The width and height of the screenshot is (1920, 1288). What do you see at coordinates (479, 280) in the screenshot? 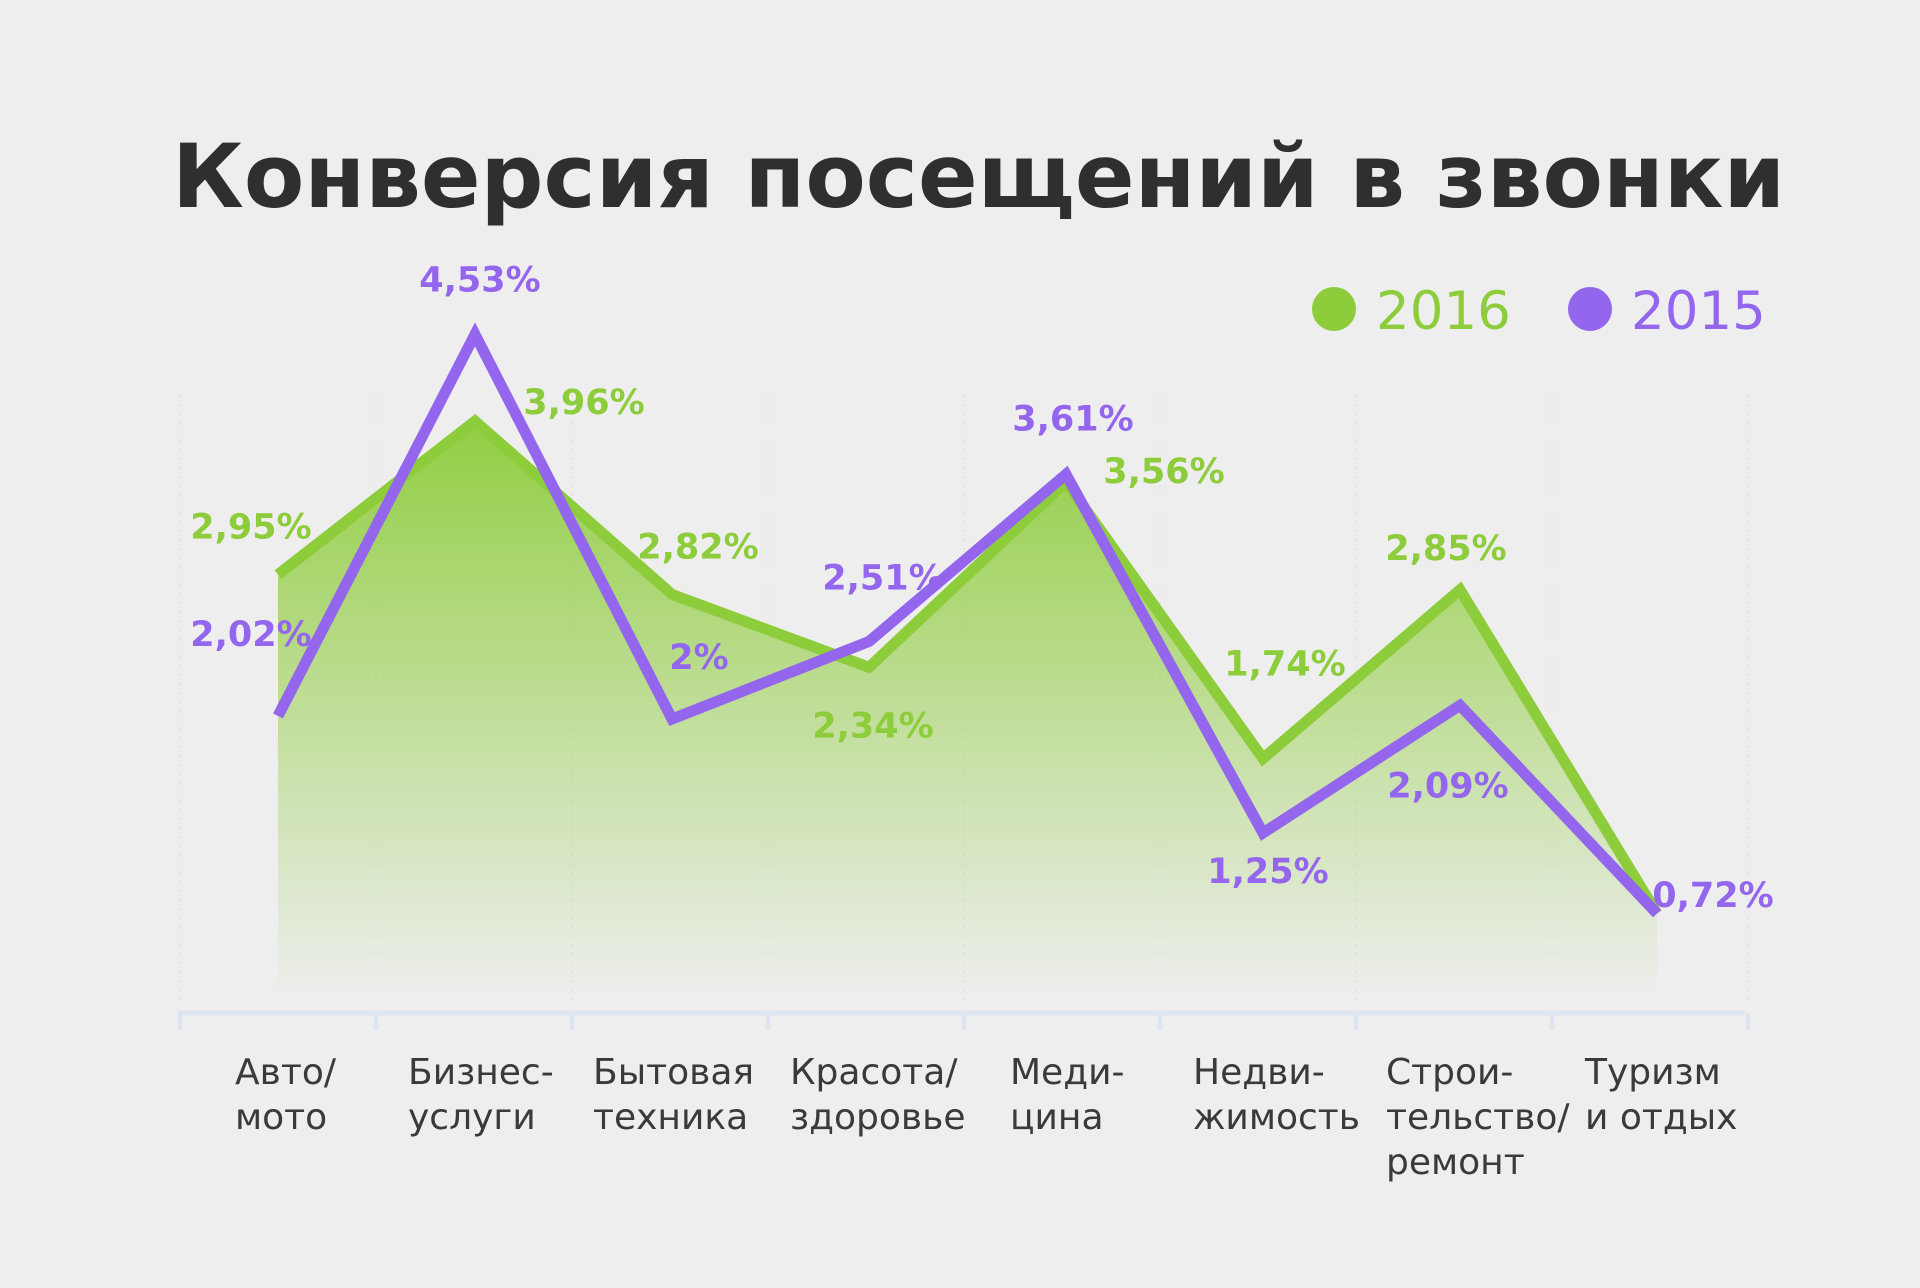
I see `data-label-2015-1: 4,53%` at bounding box center [479, 280].